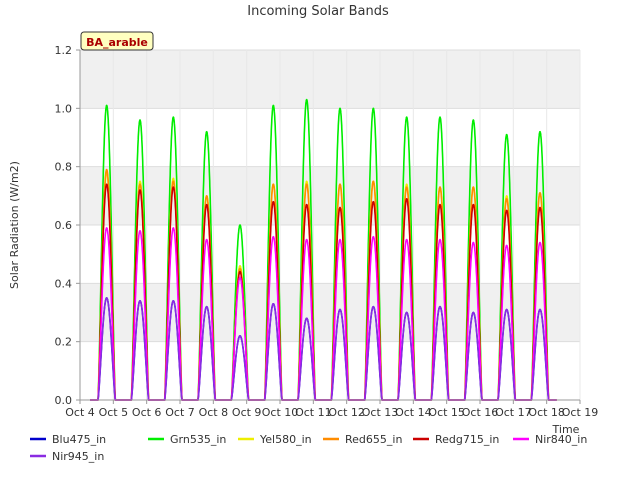 The width and height of the screenshot is (640, 480). What do you see at coordinates (64, 108) in the screenshot?
I see `y-tick-label: 1.0` at bounding box center [64, 108].